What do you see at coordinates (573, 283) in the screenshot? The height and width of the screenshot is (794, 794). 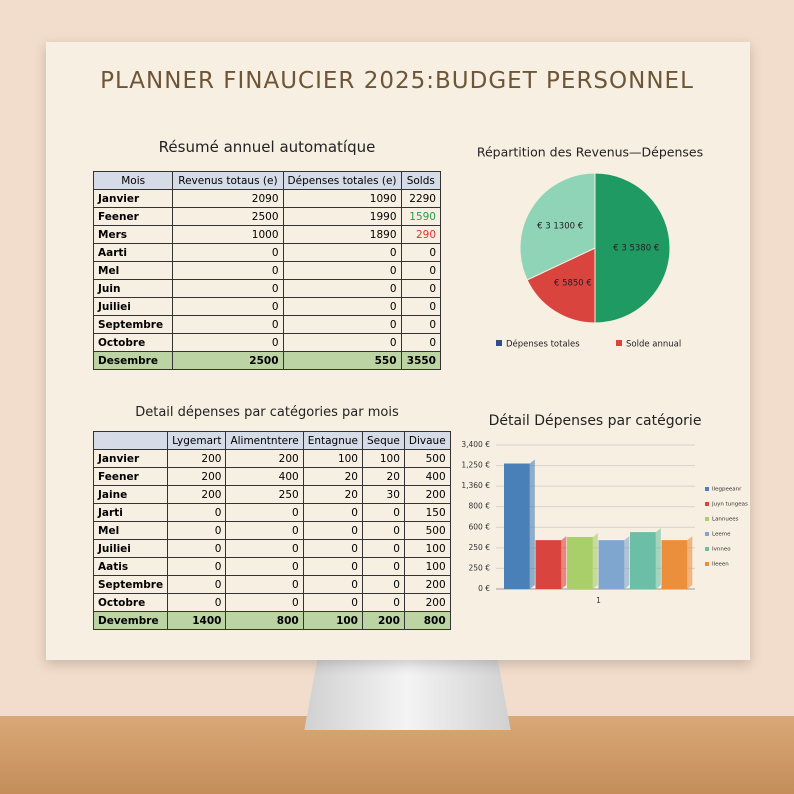 I see `pie-label: € 5850 €` at bounding box center [573, 283].